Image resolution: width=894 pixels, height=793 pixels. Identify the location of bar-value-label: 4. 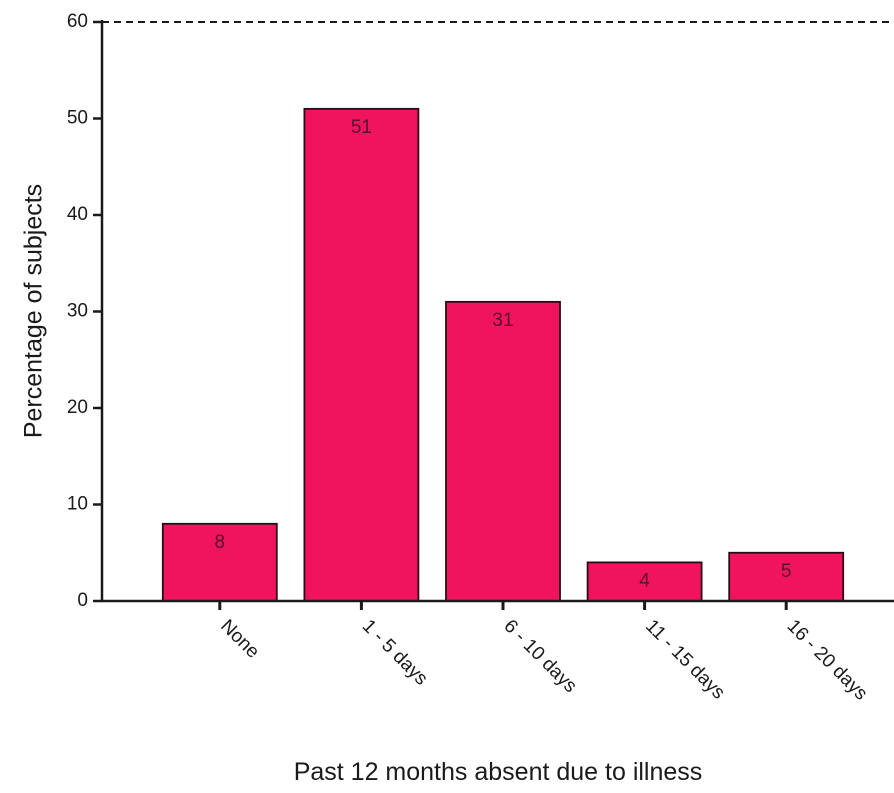
(644, 580).